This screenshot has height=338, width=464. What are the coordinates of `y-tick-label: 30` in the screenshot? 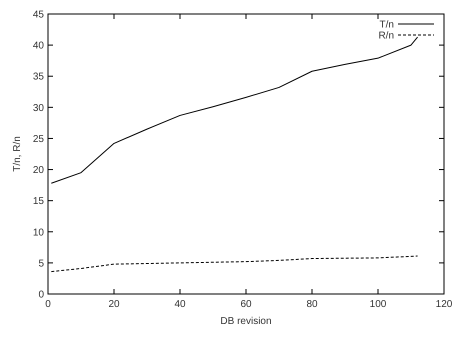 It's located at (38, 108).